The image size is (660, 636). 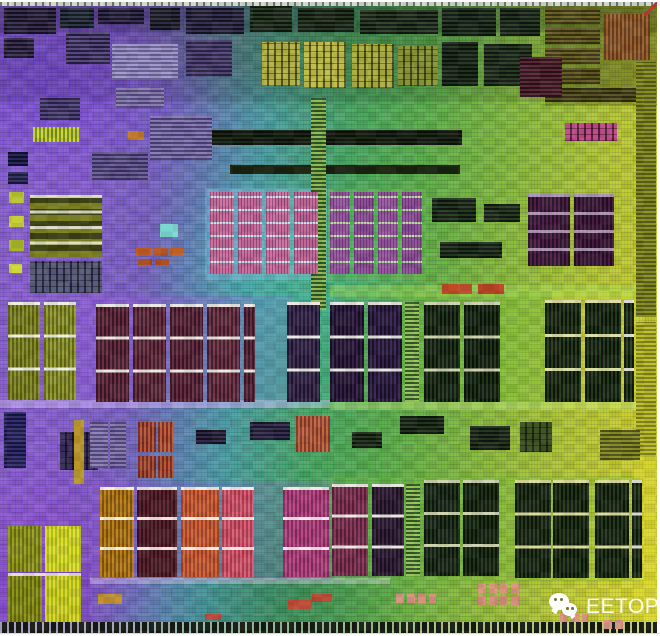 I want to click on watermark: EETOP, so click(x=604, y=606).